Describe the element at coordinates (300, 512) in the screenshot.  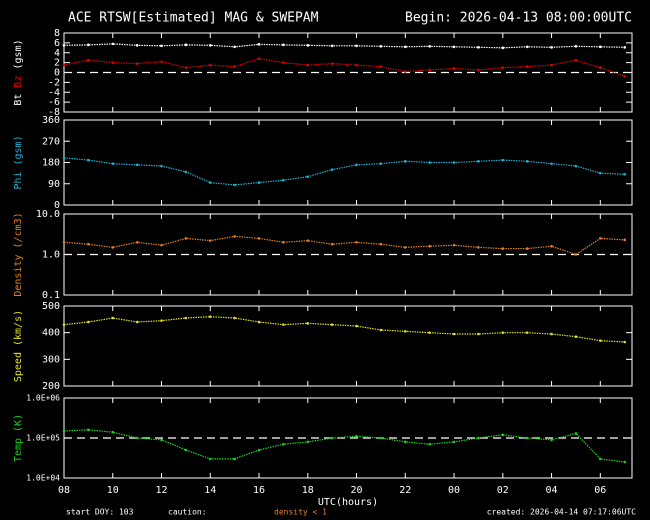
I see `caution-note: density < 1` at that location.